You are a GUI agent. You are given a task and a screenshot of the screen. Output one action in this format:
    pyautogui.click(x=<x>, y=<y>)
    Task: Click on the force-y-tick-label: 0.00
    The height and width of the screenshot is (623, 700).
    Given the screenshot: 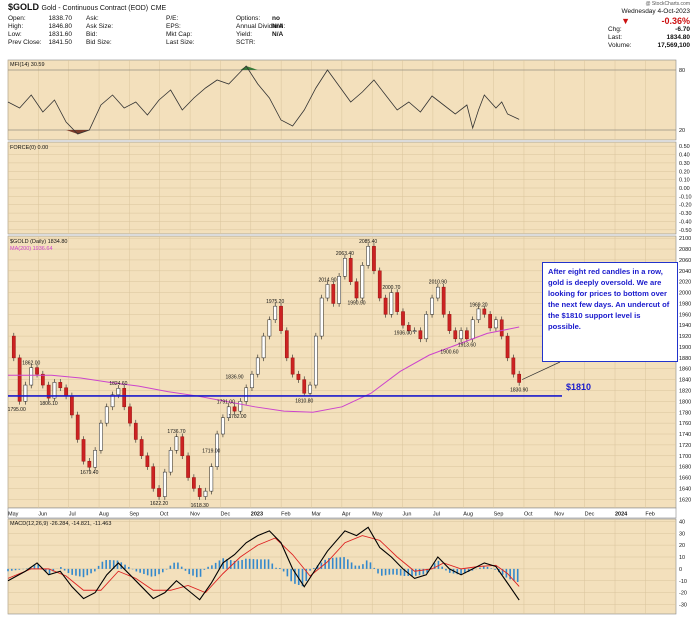 What is the action you would take?
    pyautogui.click(x=684, y=189)
    